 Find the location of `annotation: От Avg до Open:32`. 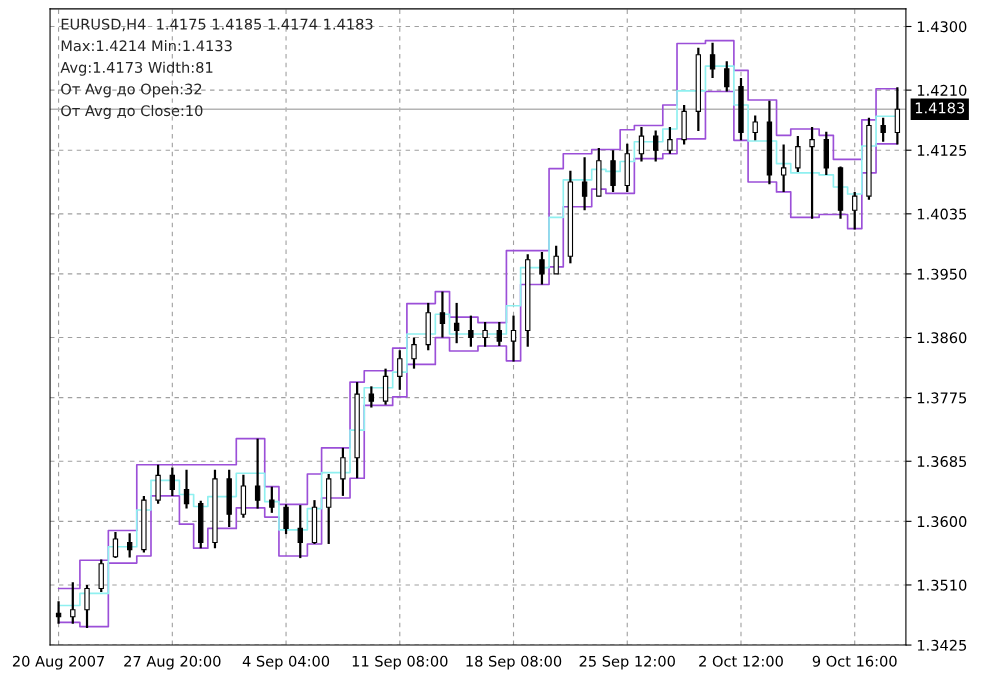

annotation: От Avg до Open:32 is located at coordinates (131, 90).